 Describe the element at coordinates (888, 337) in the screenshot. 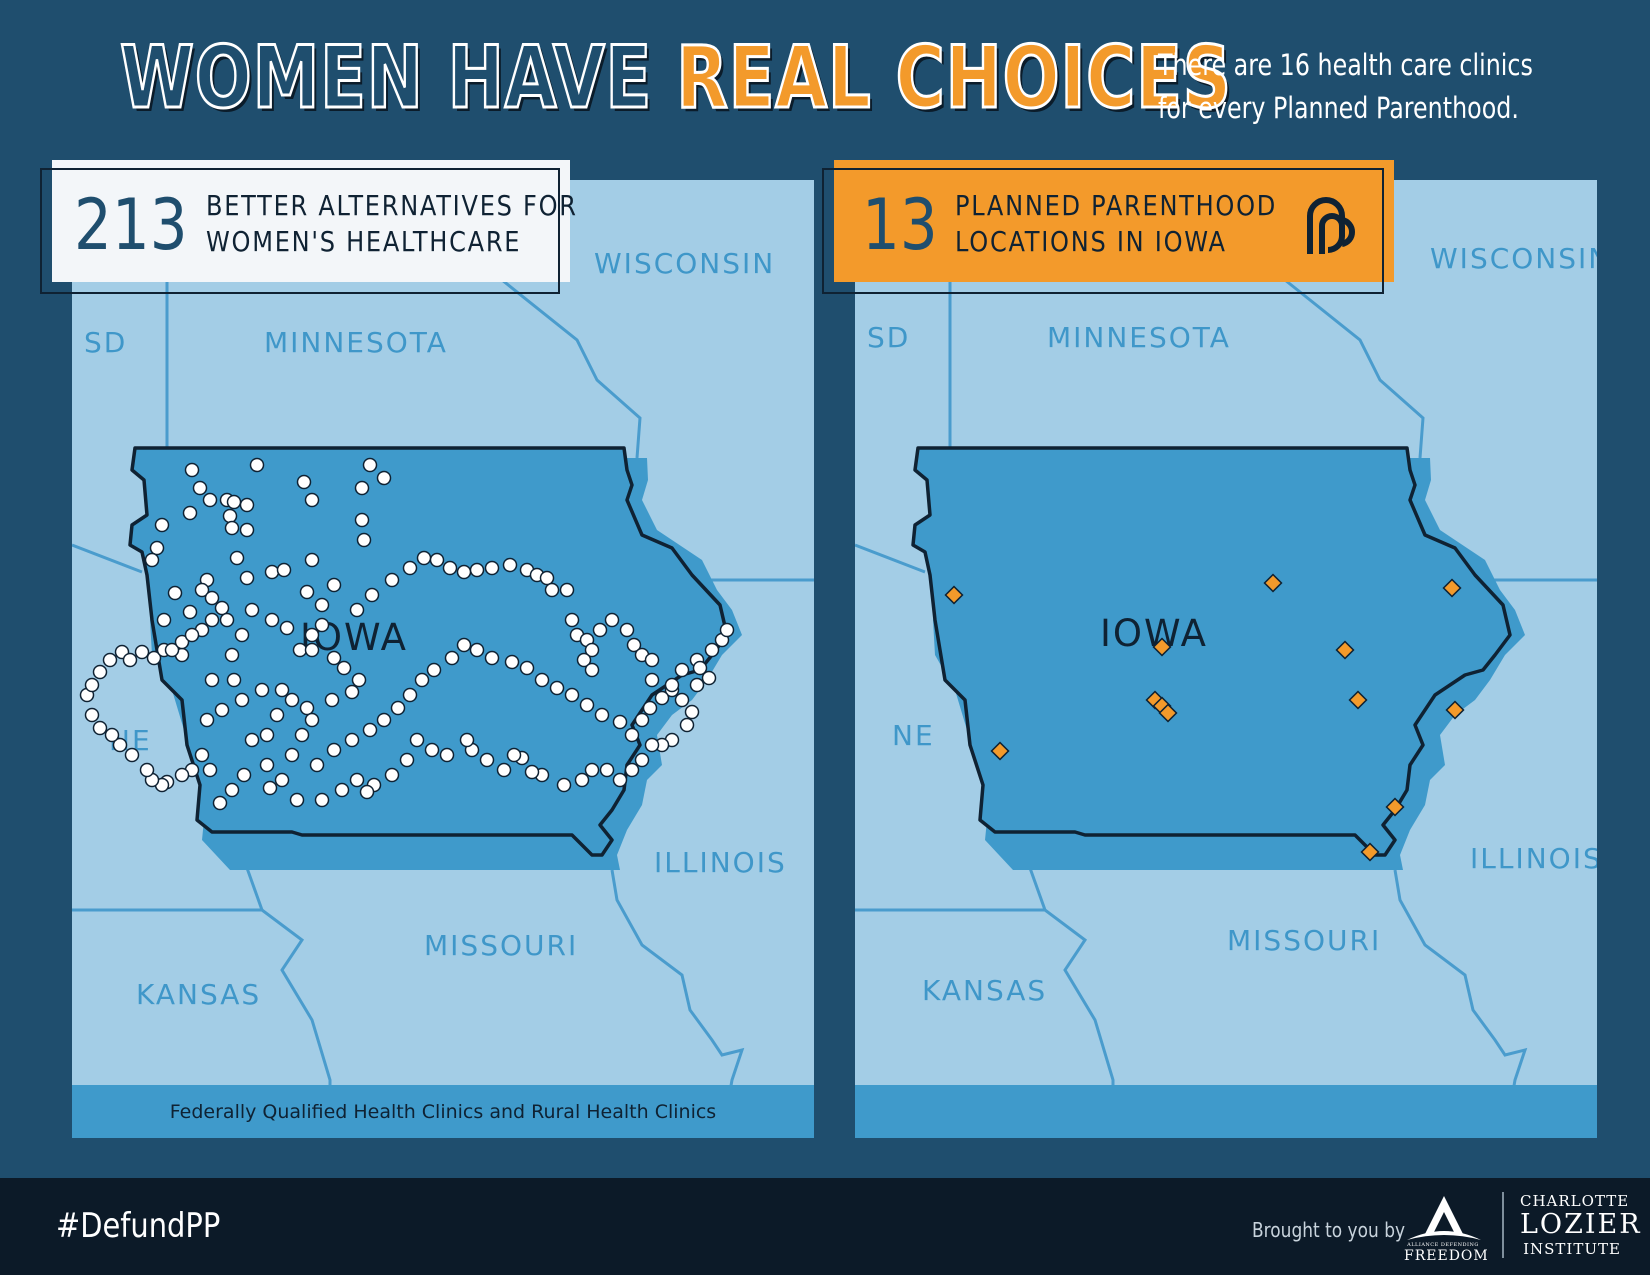

I see `label-sd: SD` at that location.